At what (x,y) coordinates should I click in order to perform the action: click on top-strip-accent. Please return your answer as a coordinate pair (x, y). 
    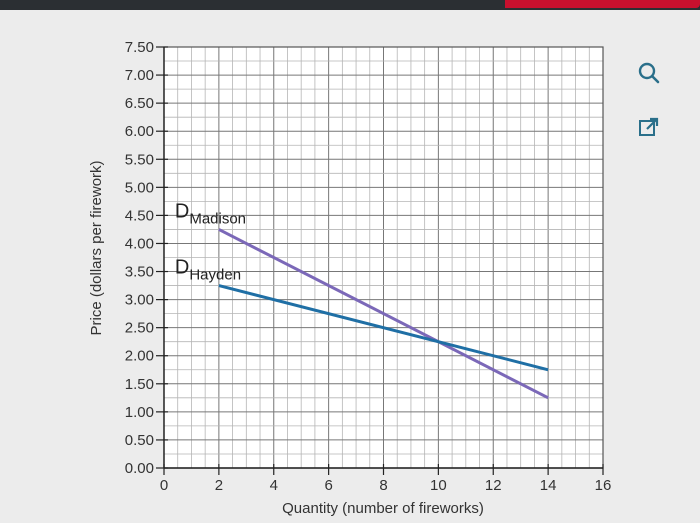
    Looking at the image, I should click on (602, 4).